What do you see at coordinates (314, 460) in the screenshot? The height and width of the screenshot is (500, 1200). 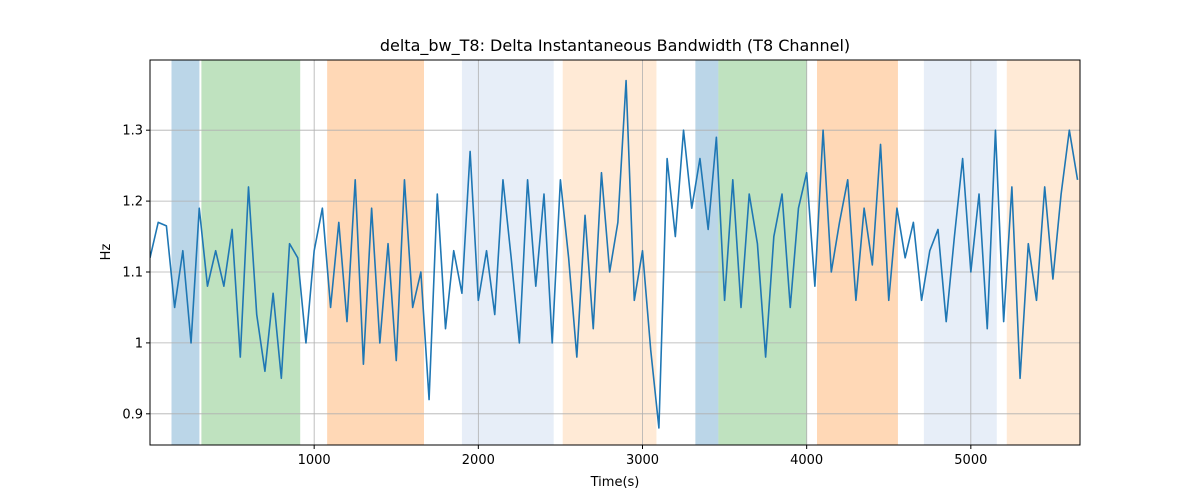 I see `x-tick-label: 1000` at bounding box center [314, 460].